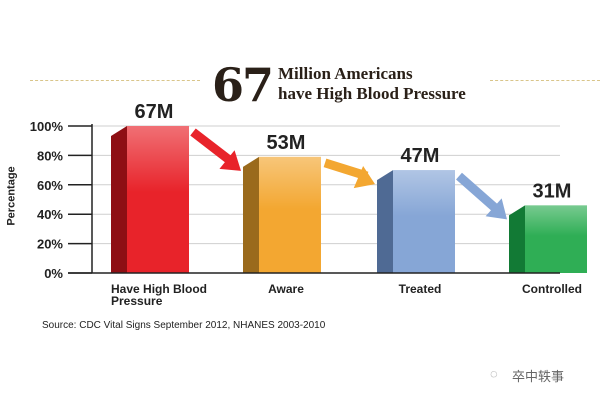 This screenshot has width=600, height=401. I want to click on category-label: Aware, so click(286, 289).